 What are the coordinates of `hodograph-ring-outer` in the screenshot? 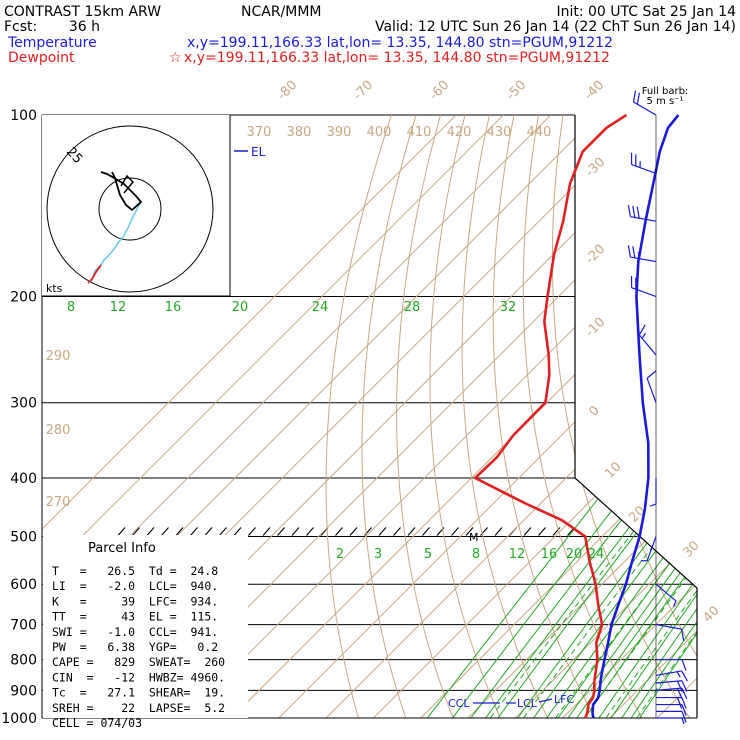 It's located at (130, 209).